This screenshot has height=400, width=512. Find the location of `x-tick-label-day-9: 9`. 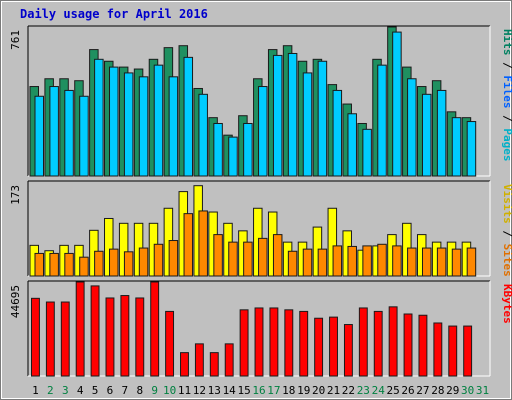

x-tick-label-day-9: 9 is located at coordinates (154, 390).